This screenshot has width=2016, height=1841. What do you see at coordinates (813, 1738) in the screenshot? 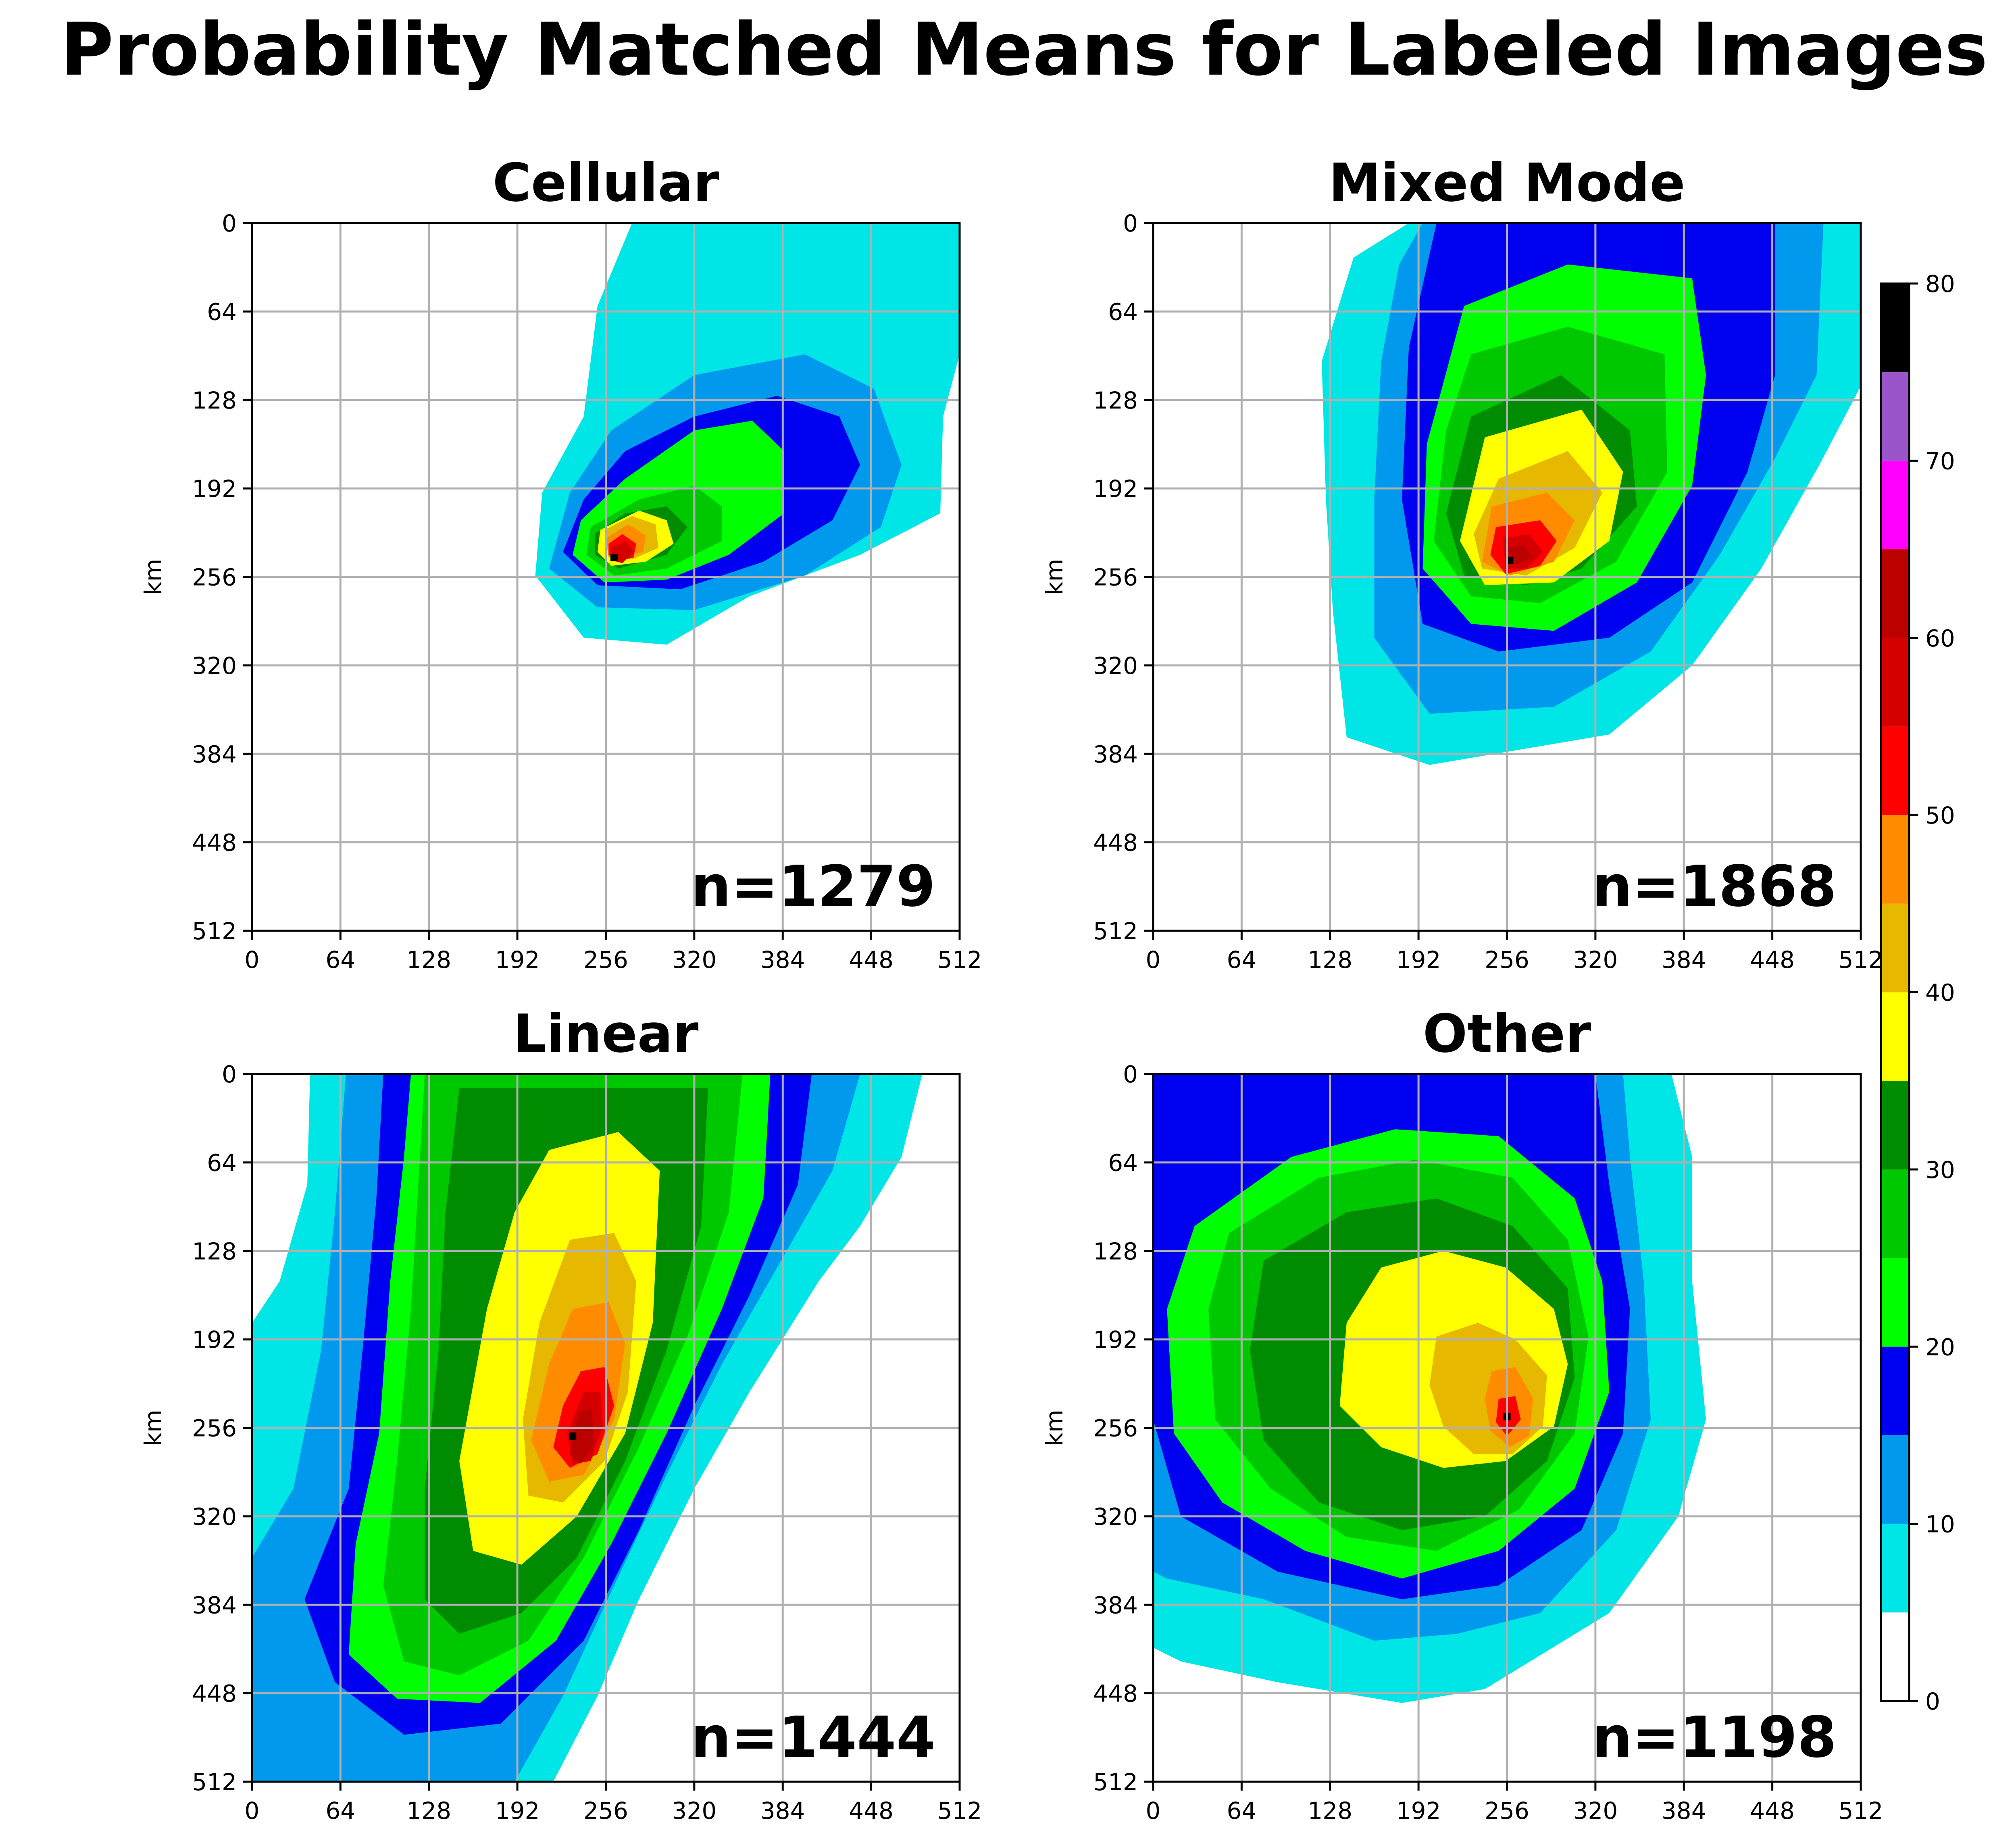
I see `sample-count: n=1444` at bounding box center [813, 1738].